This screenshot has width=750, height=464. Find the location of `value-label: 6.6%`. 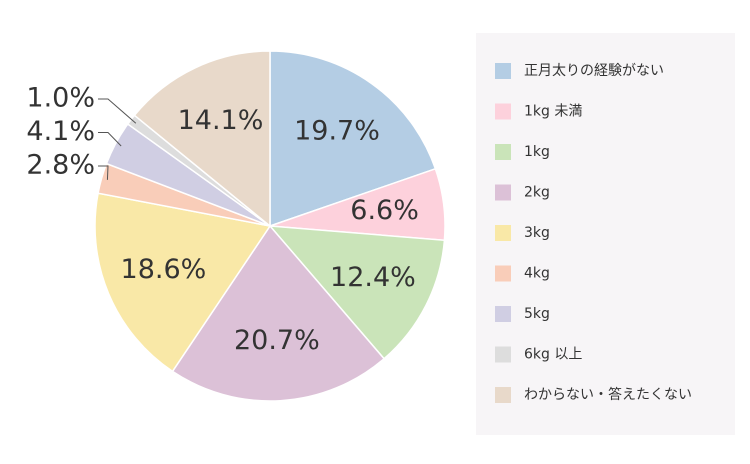

value-label: 6.6% is located at coordinates (384, 210).